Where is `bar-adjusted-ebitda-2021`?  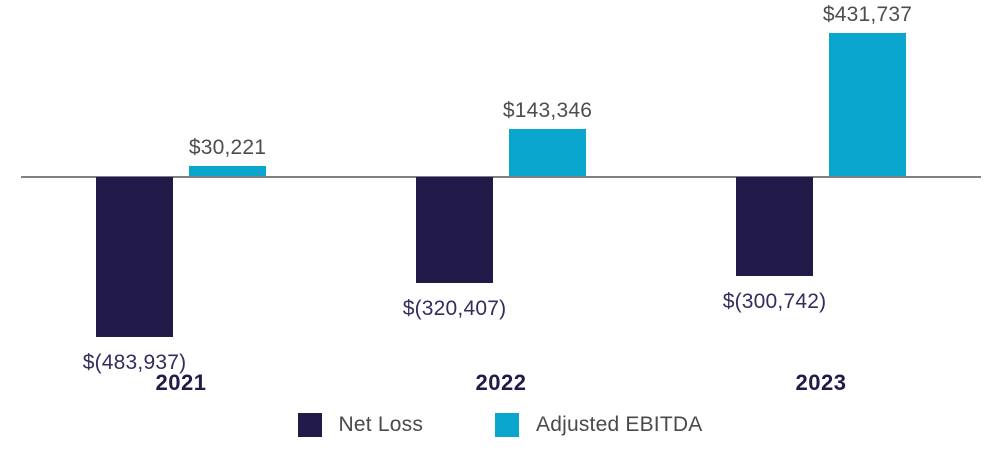 bar-adjusted-ebitda-2021 is located at coordinates (227, 171).